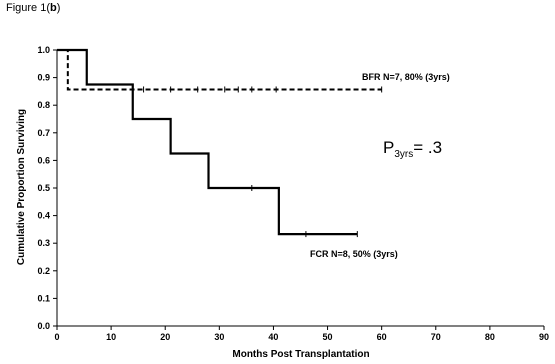  What do you see at coordinates (58, 8) in the screenshot?
I see `figure-label-suffix: )` at bounding box center [58, 8].